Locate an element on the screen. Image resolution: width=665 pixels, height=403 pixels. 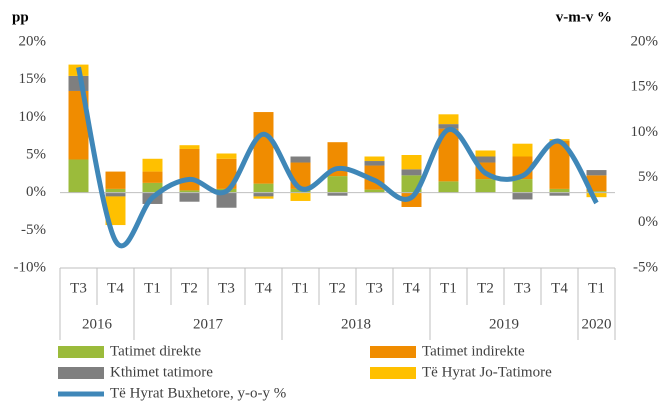
y2-tick-label: 20% is located at coordinates (645, 41).